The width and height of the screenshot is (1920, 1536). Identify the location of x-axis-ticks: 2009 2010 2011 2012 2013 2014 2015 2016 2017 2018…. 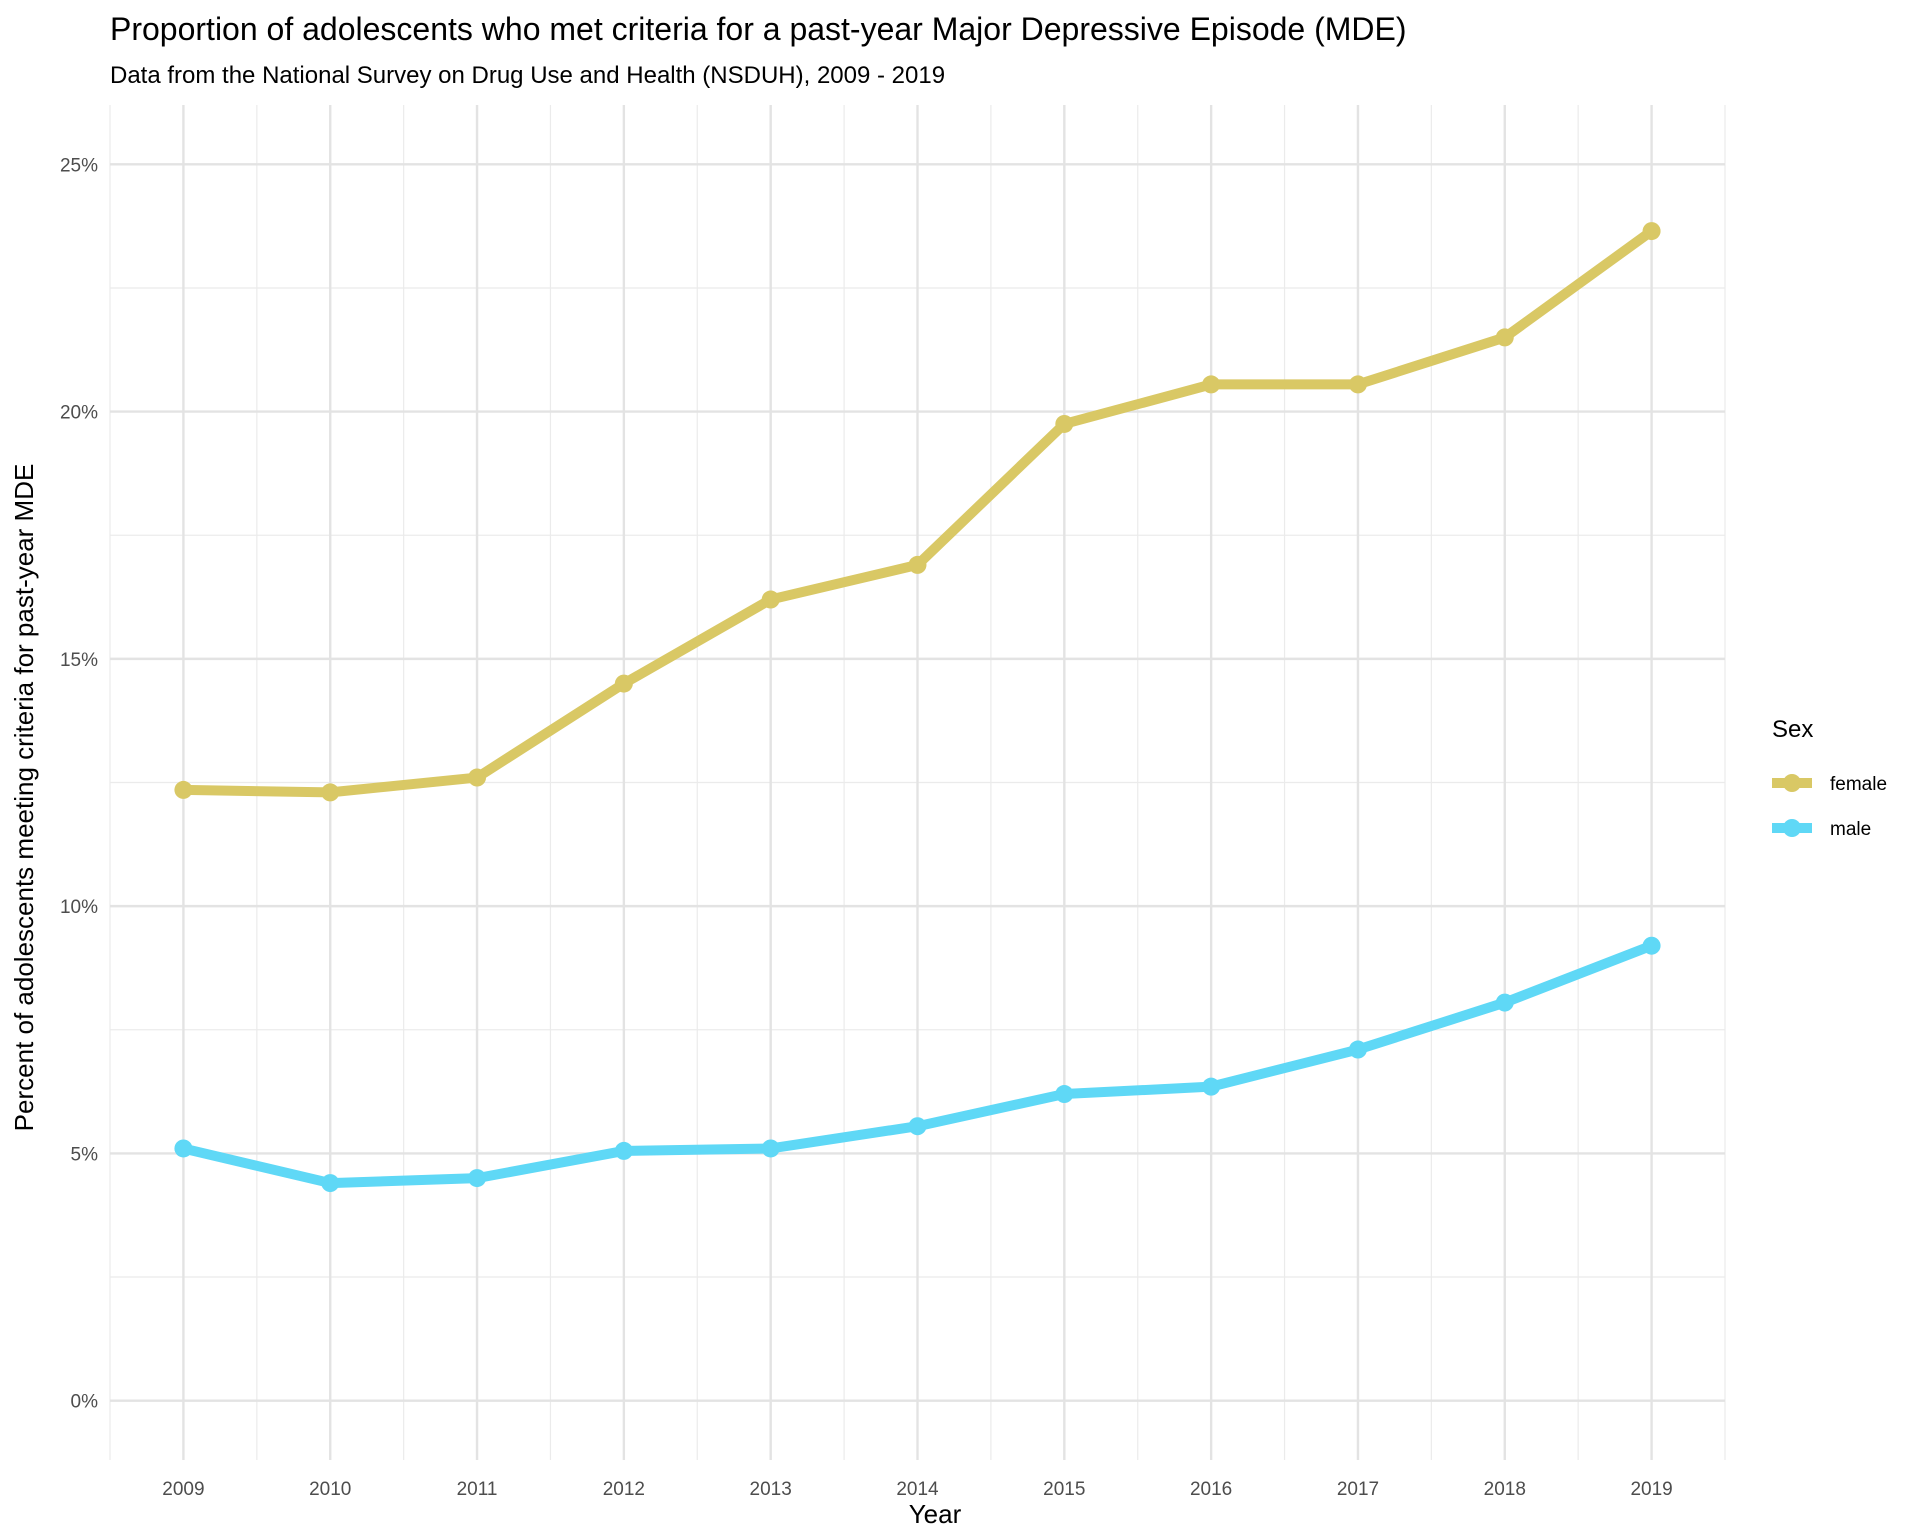
(917, 1489).